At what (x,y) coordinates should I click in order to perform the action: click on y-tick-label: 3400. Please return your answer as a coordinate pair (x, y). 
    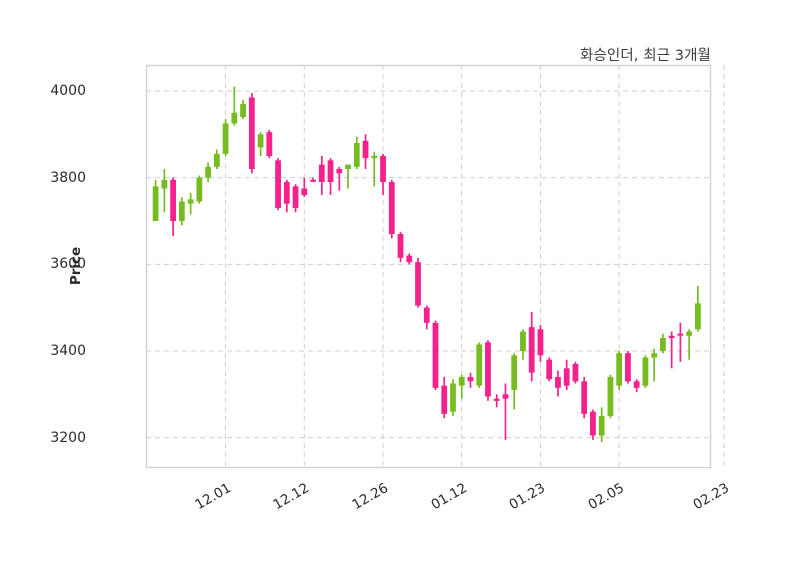
    Looking at the image, I should click on (68, 351).